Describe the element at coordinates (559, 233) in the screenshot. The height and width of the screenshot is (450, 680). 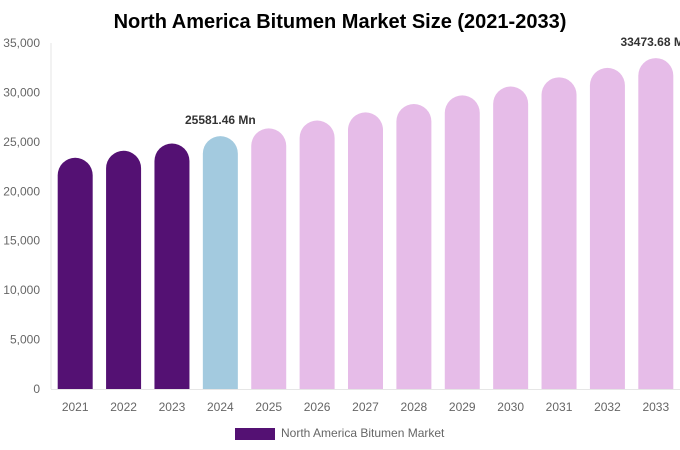
I see `bar-2031` at that location.